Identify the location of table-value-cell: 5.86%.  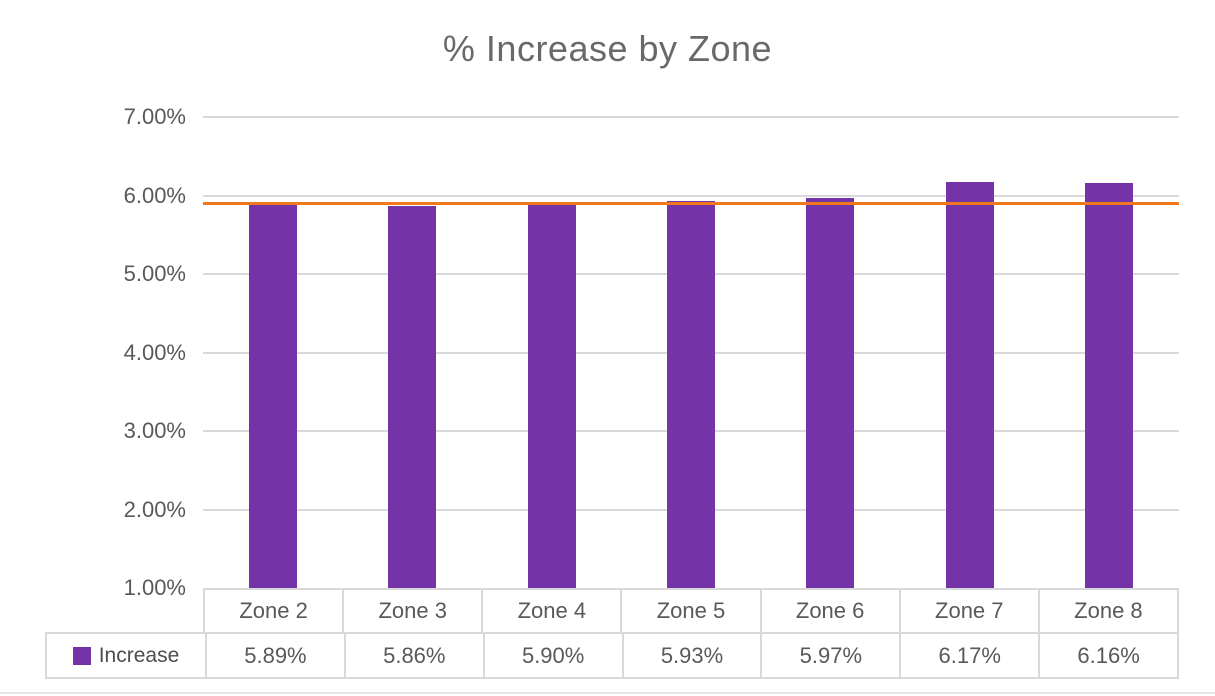
(413, 655).